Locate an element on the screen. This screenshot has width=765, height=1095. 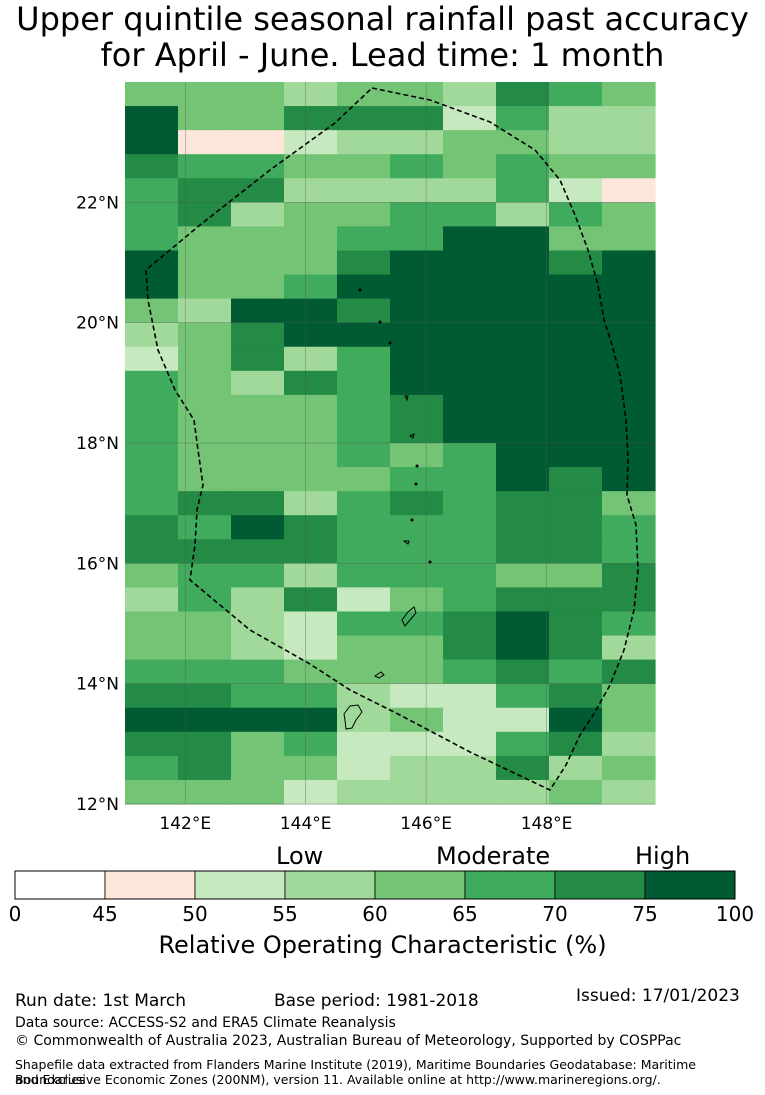
colorbar-tick: 100 is located at coordinates (735, 914).